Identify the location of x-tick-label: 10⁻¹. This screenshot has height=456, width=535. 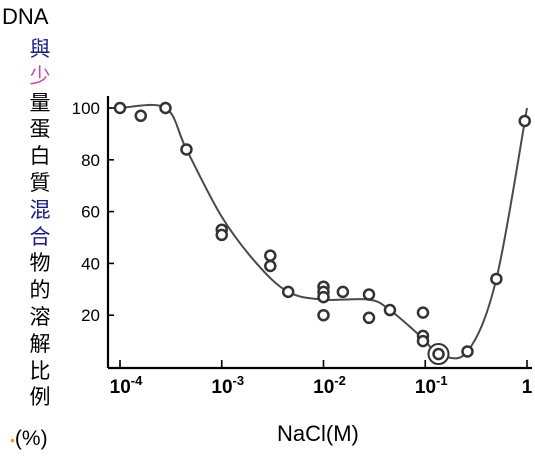
(431, 385).